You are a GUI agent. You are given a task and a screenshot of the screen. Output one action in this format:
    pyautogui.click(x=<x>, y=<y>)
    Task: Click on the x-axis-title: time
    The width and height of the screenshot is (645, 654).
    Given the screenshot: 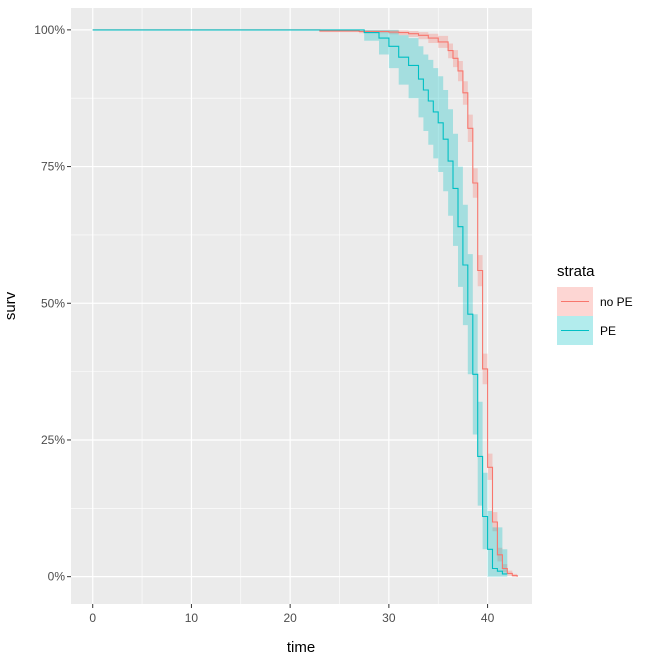 What is the action you would take?
    pyautogui.click(x=301, y=646)
    